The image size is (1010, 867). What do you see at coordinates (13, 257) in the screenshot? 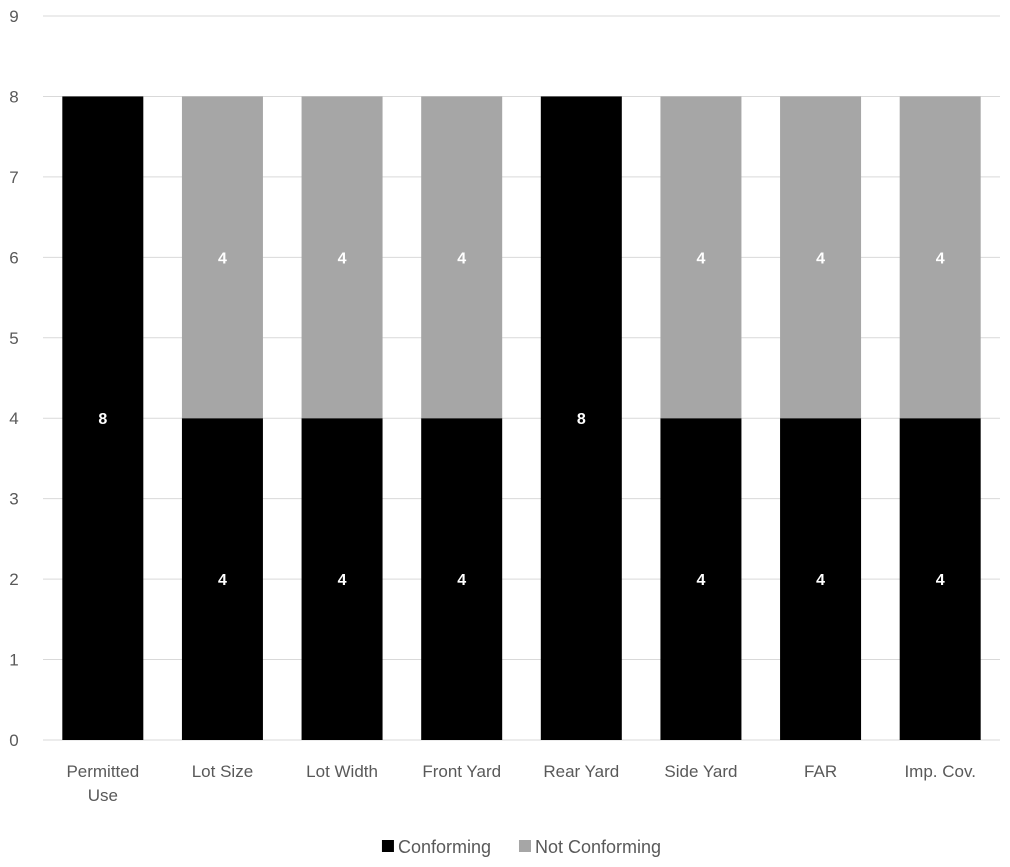
I see `y-tick-label: 6` at bounding box center [13, 257].